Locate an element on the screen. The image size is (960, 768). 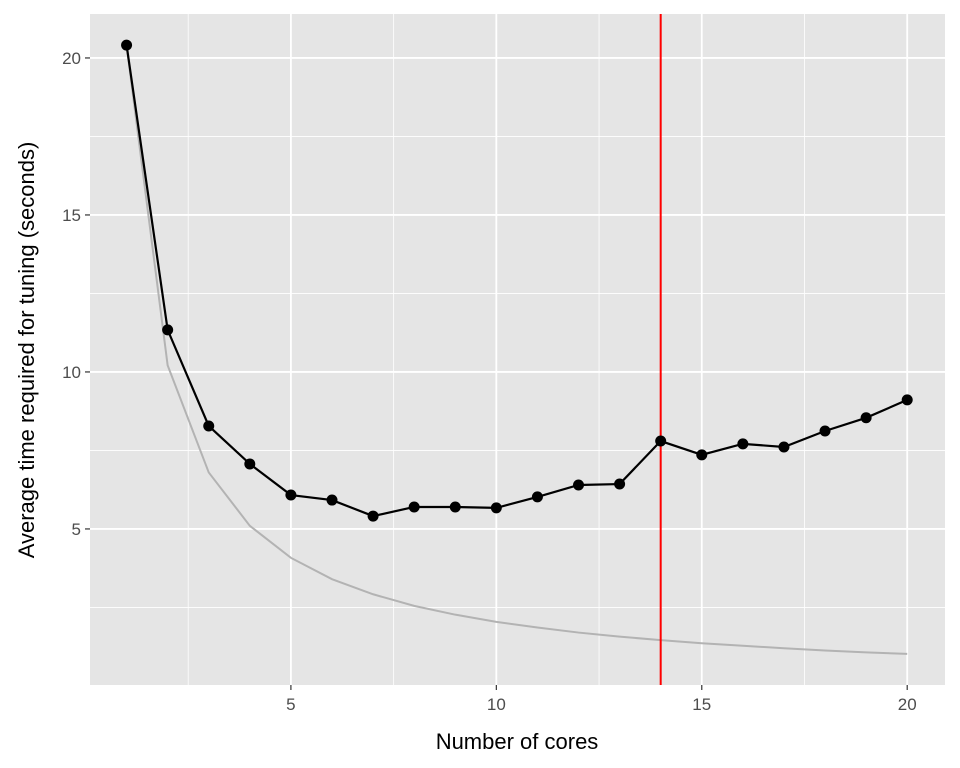
x-tick-label: 5 is located at coordinates (290, 704).